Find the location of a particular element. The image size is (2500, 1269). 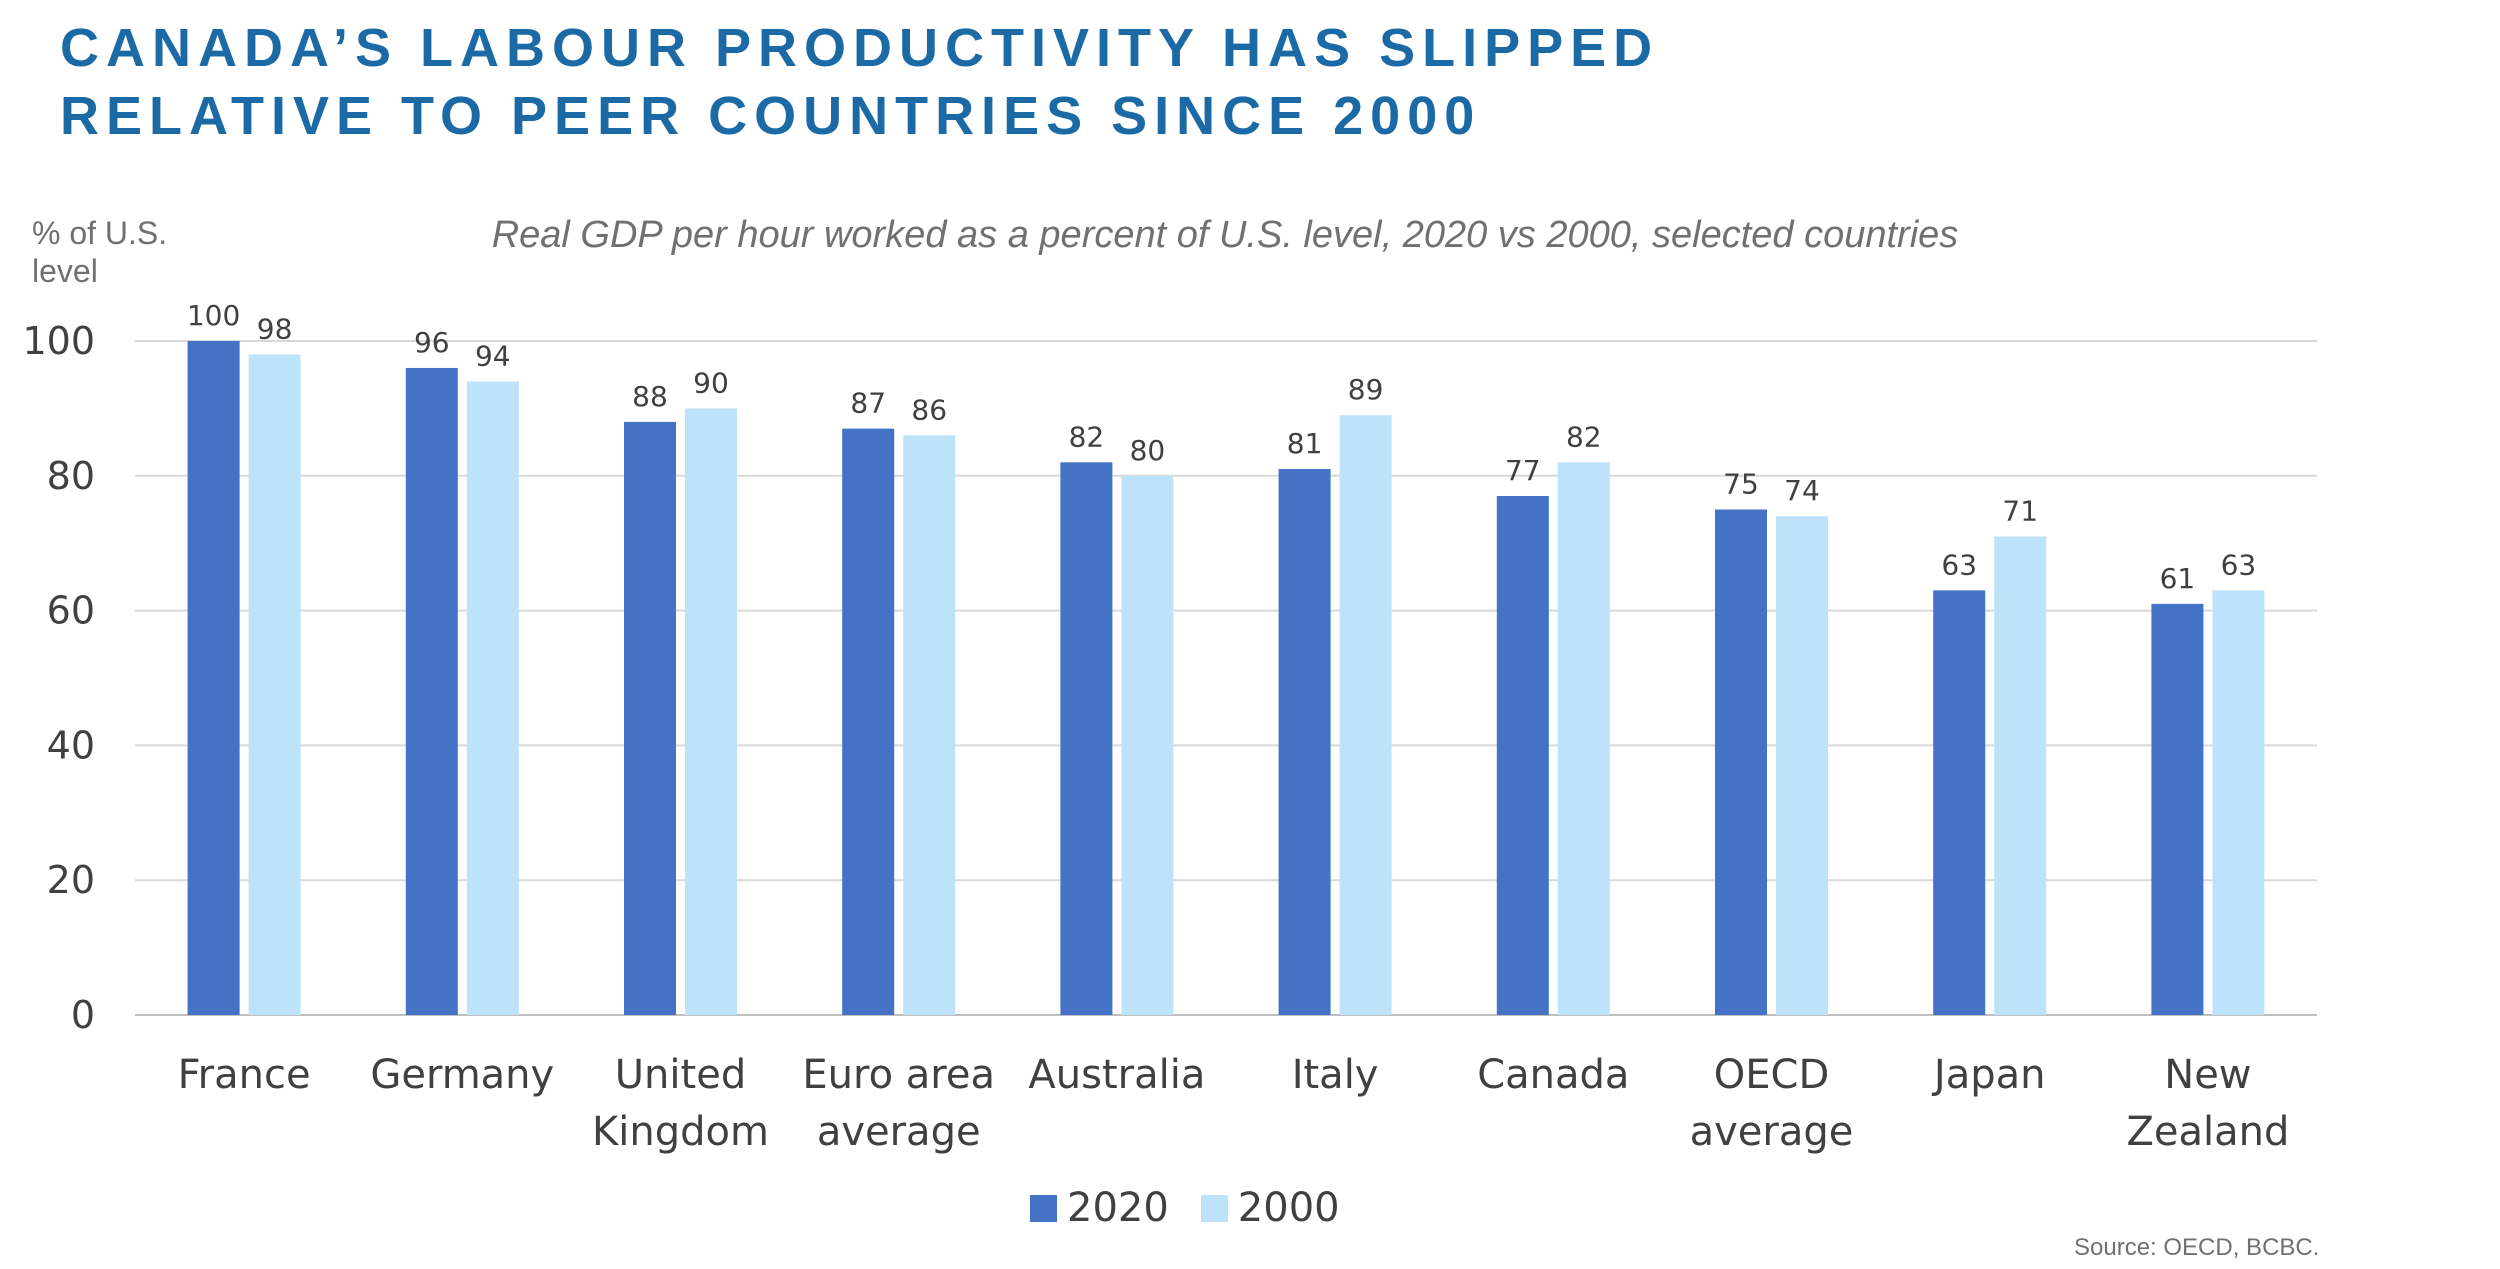

data-label-2020: 100 is located at coordinates (213, 315).